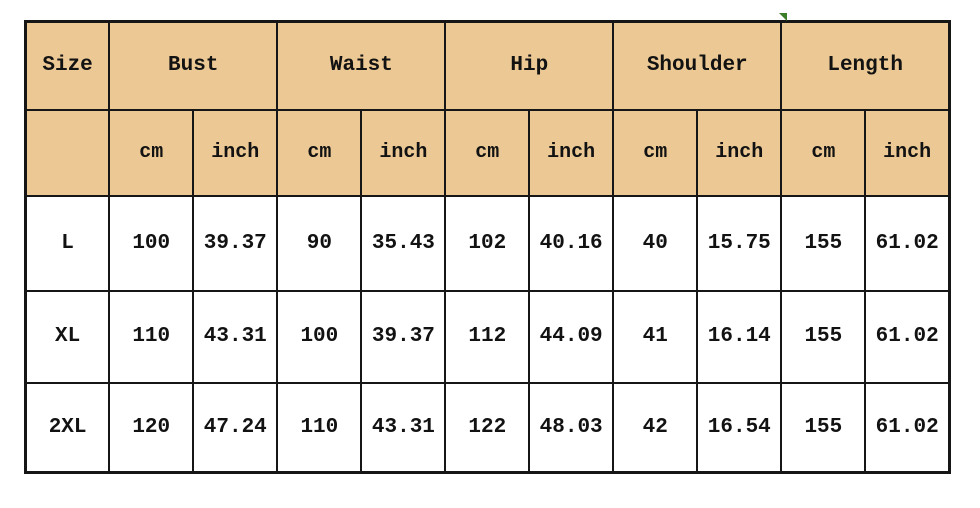 The width and height of the screenshot is (980, 508). I want to click on data-cell-hip-cm: 112, so click(487, 336).